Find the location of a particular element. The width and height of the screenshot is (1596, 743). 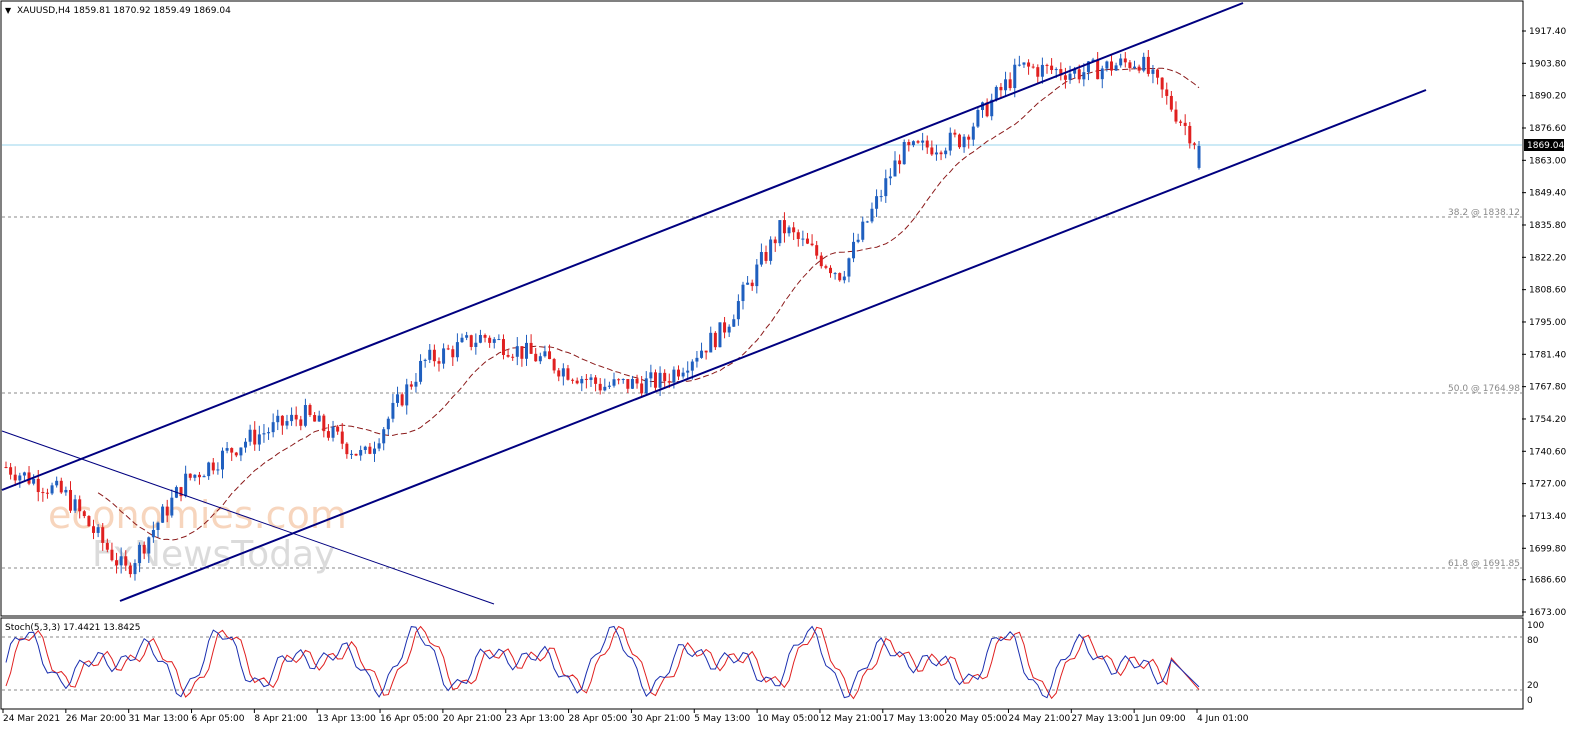

price-tick-label: 1822.20 is located at coordinates (1547, 258).